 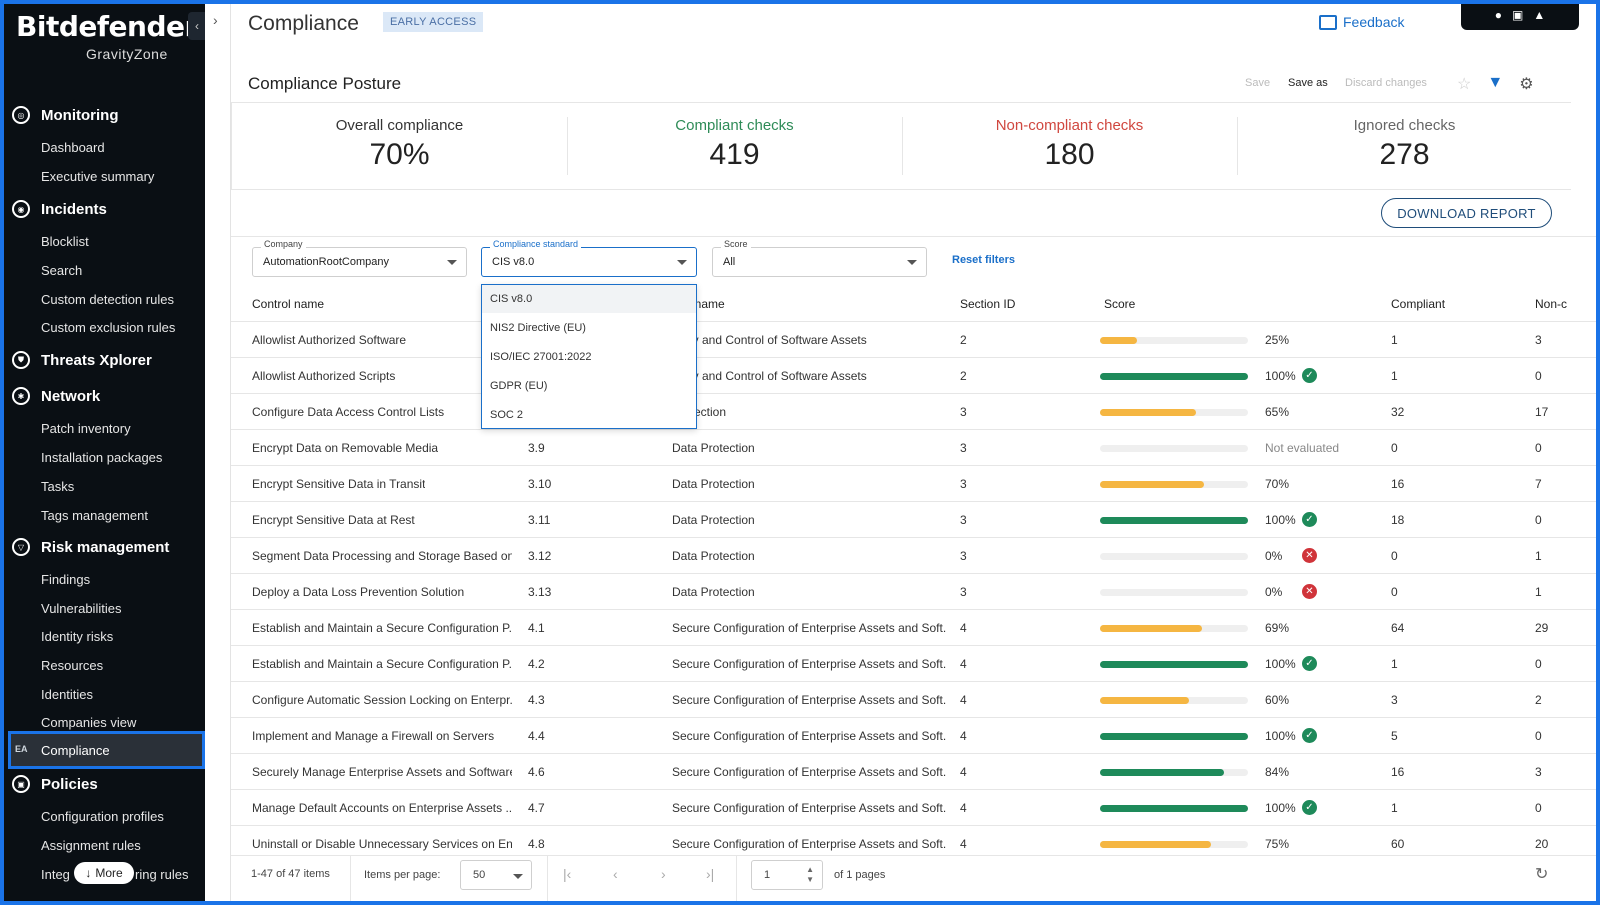 What do you see at coordinates (107, 36) in the screenshot?
I see `brand-logo: Bitdefender GravityZone` at bounding box center [107, 36].